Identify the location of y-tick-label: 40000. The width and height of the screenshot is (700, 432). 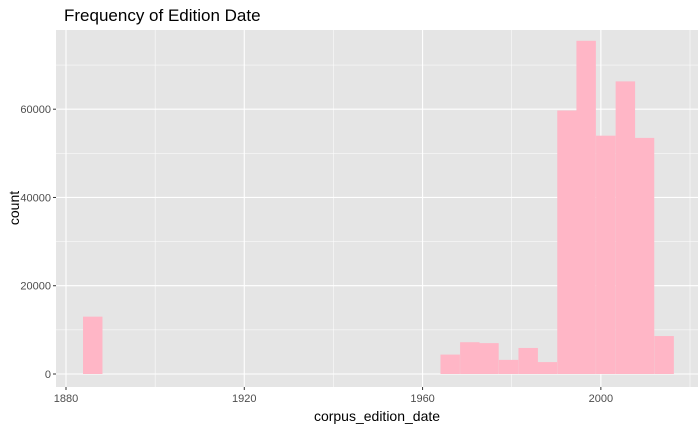
(35, 198).